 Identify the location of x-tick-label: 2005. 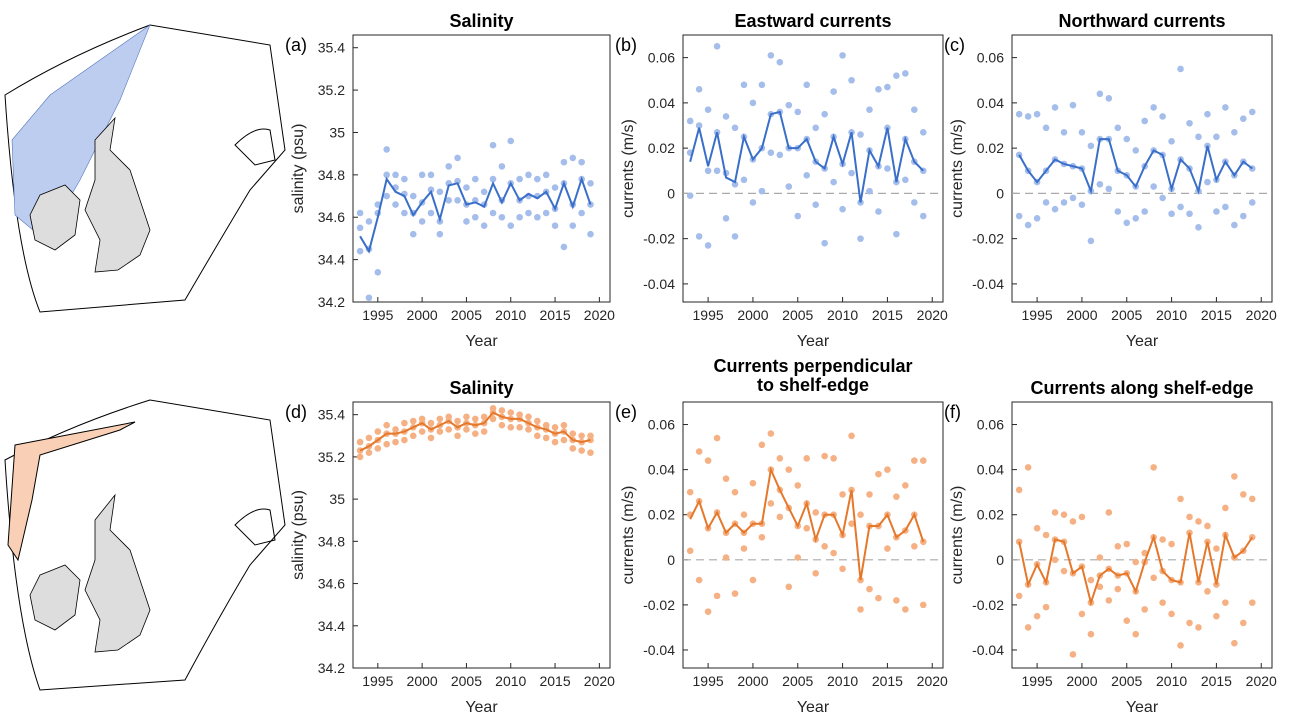
(1126, 681).